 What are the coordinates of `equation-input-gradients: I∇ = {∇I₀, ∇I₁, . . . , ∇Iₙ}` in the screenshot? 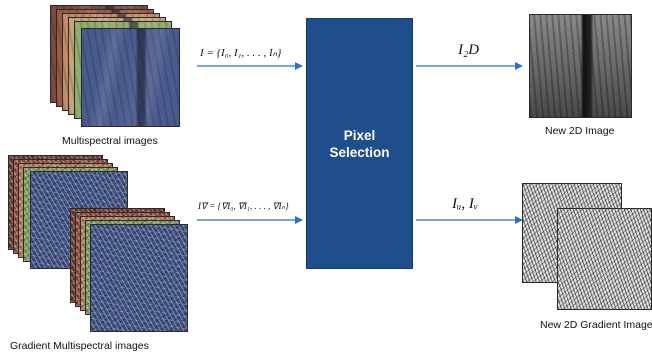 It's located at (243, 206).